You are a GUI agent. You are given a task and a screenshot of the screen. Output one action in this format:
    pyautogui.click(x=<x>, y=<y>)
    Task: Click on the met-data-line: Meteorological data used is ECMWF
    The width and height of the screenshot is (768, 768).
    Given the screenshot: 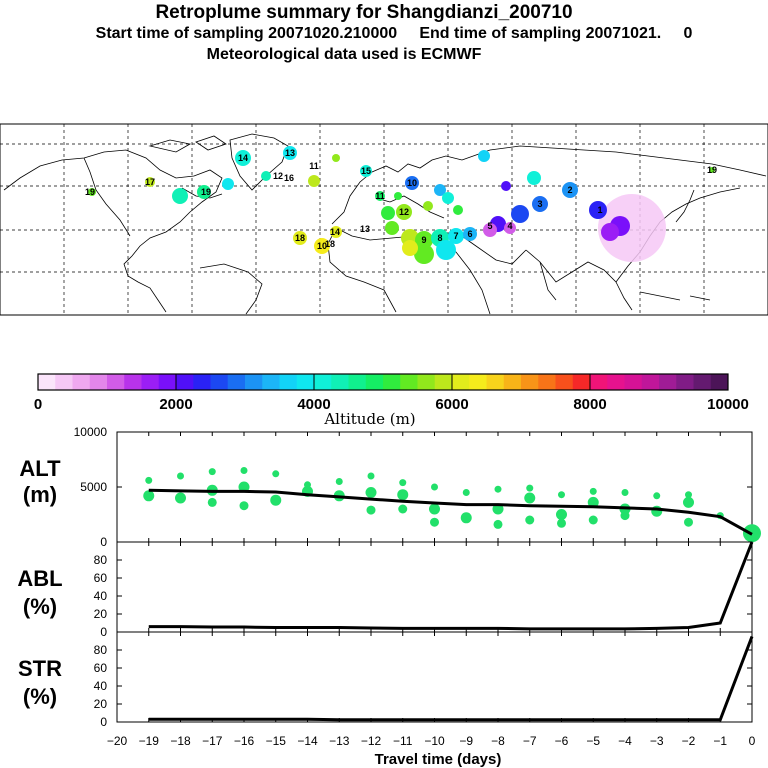 What is the action you would take?
    pyautogui.click(x=344, y=54)
    